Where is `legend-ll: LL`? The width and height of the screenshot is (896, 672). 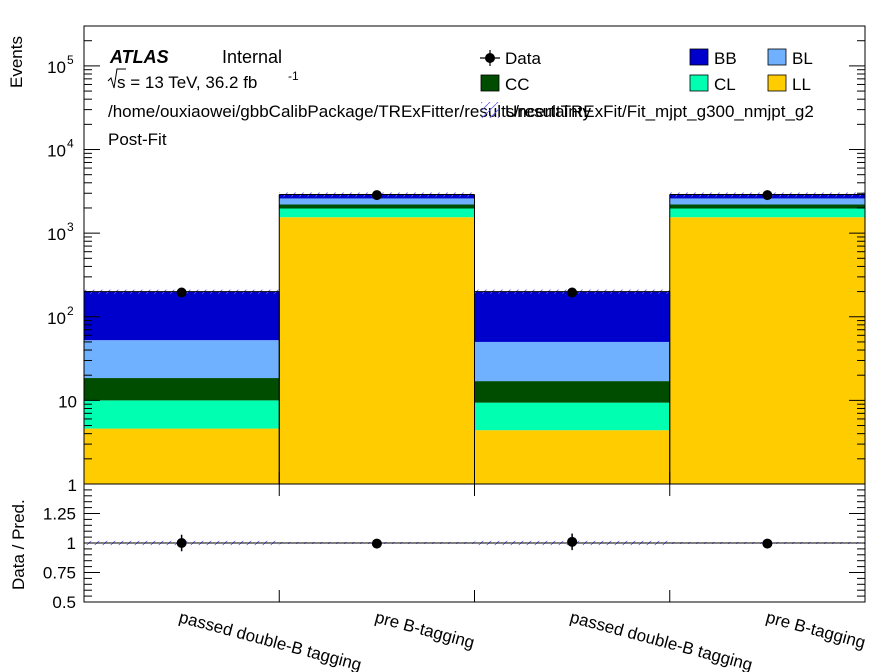
legend-ll: LL is located at coordinates (789, 84).